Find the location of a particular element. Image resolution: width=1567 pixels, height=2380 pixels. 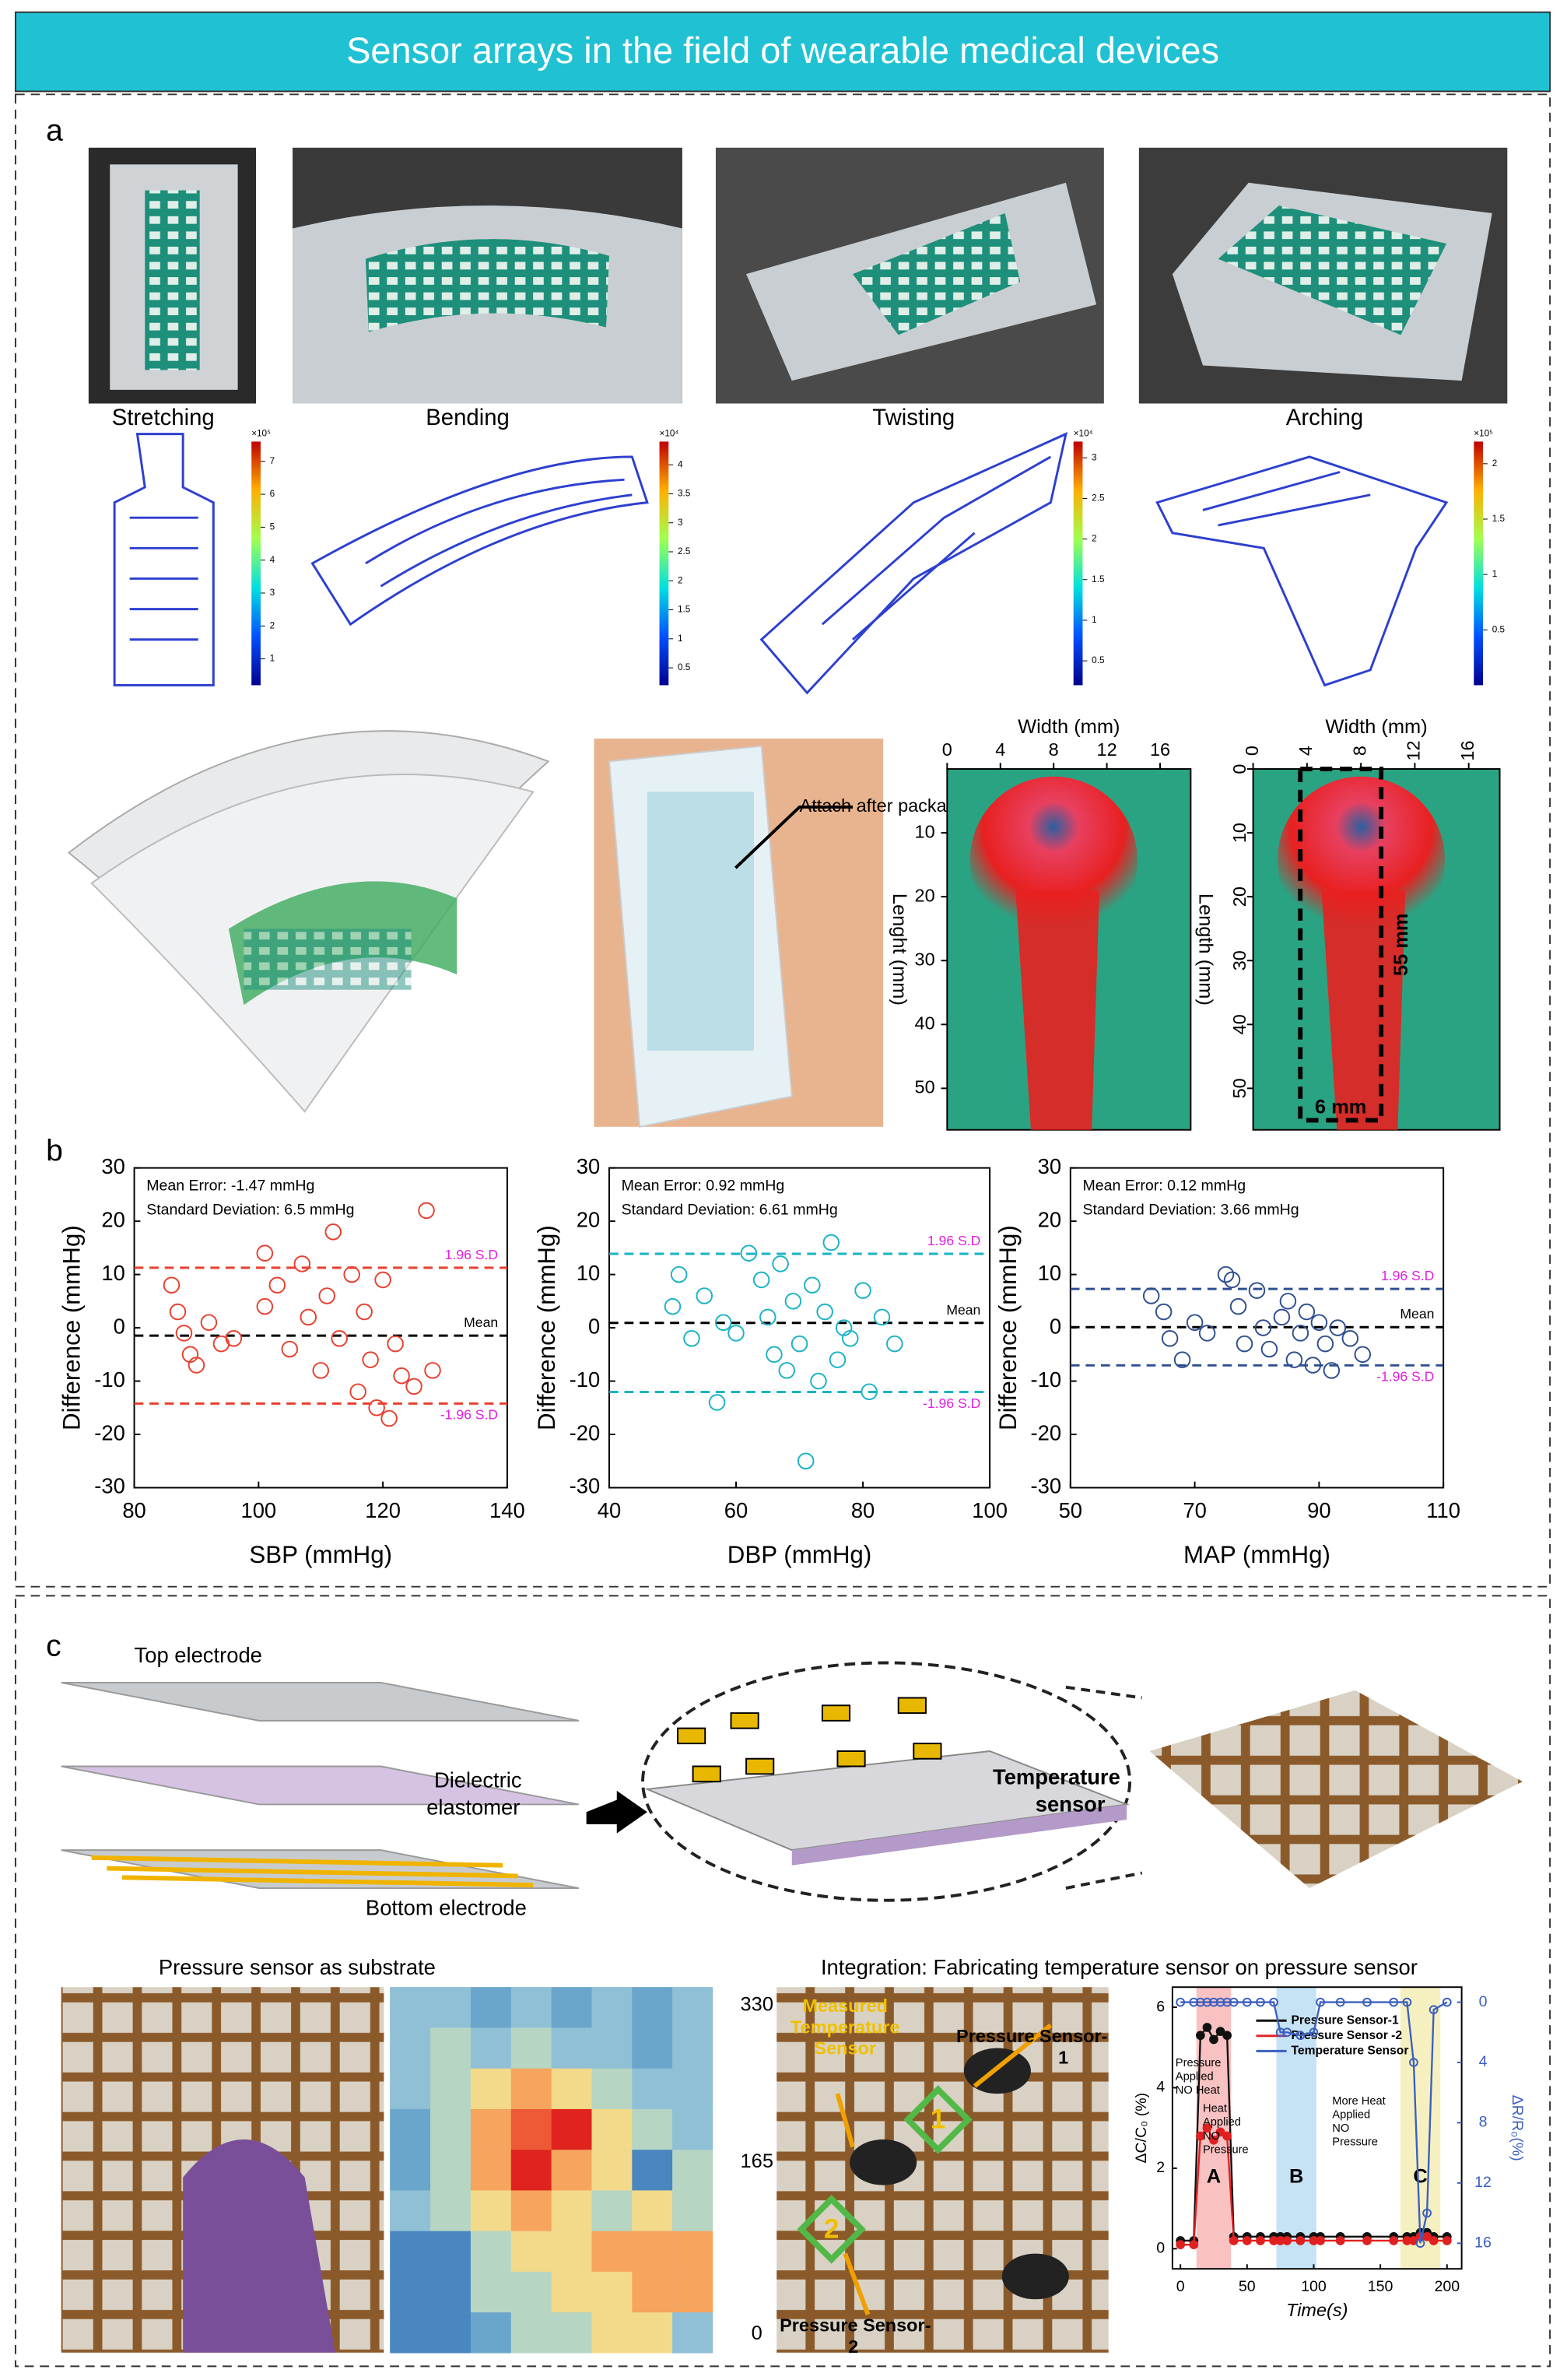

annotation: NO is located at coordinates (1211, 2136).